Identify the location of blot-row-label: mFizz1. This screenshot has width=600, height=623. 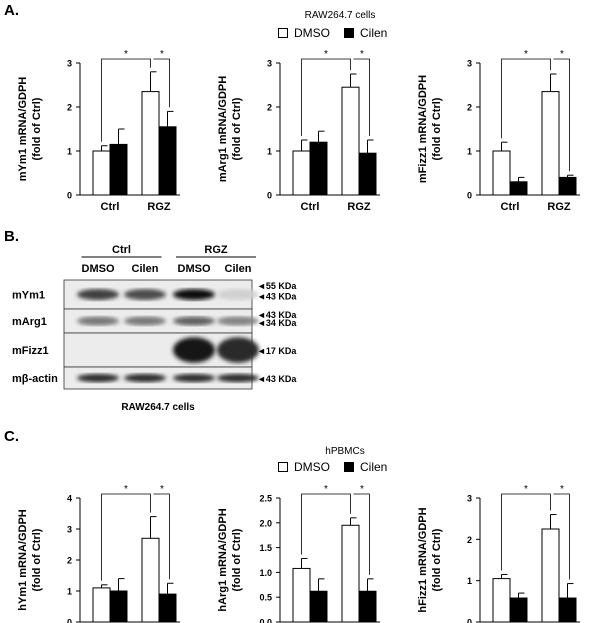
(30, 351).